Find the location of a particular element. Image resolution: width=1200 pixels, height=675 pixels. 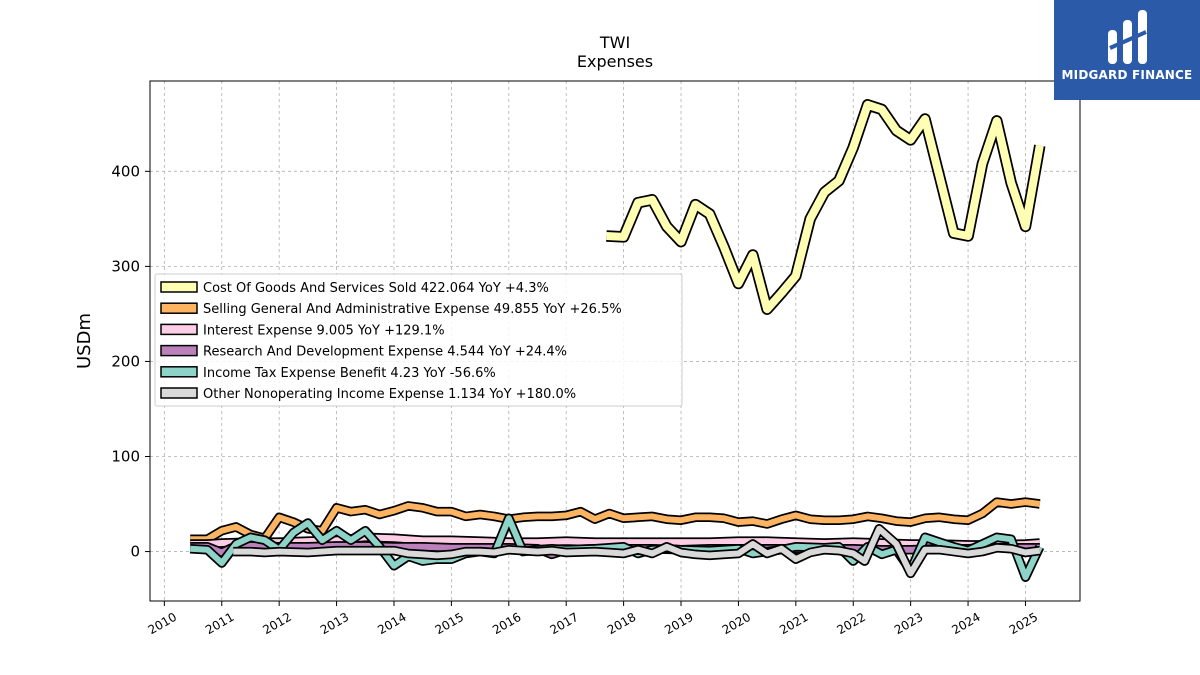

series-interest-expense is located at coordinates (615, 541).